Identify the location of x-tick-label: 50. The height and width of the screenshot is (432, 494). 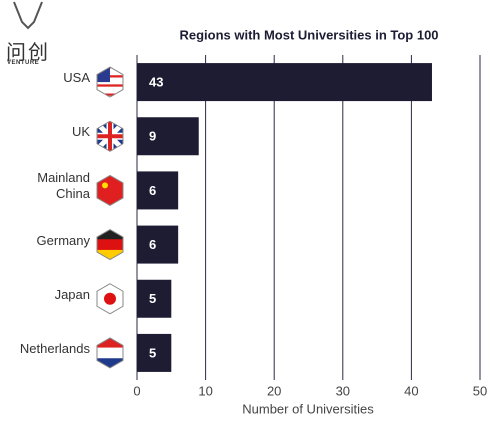
(480, 390).